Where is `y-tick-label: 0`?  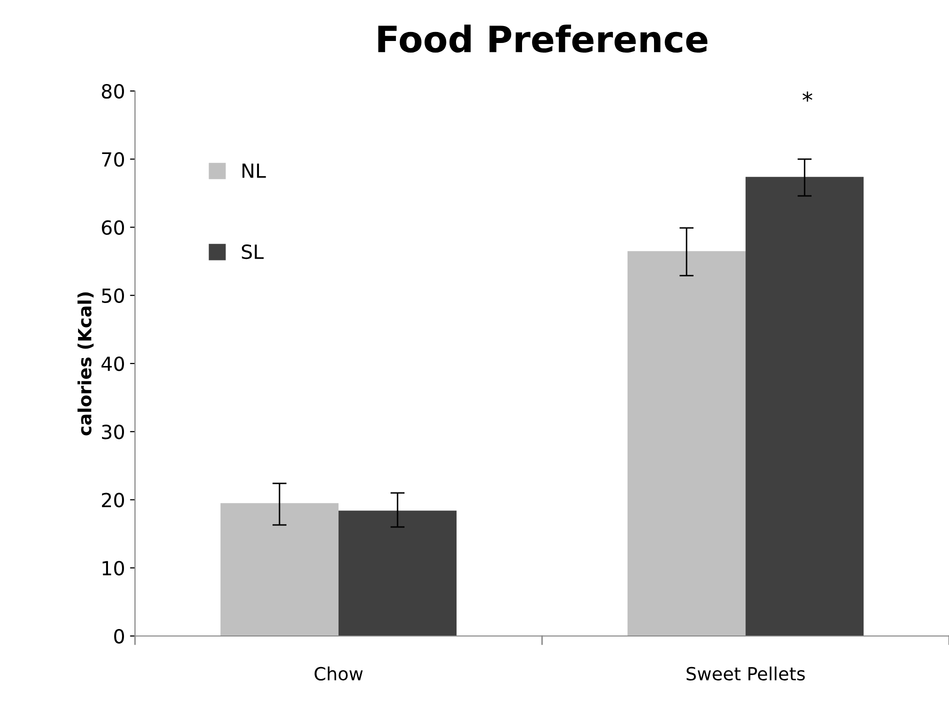 y-tick-label: 0 is located at coordinates (119, 636).